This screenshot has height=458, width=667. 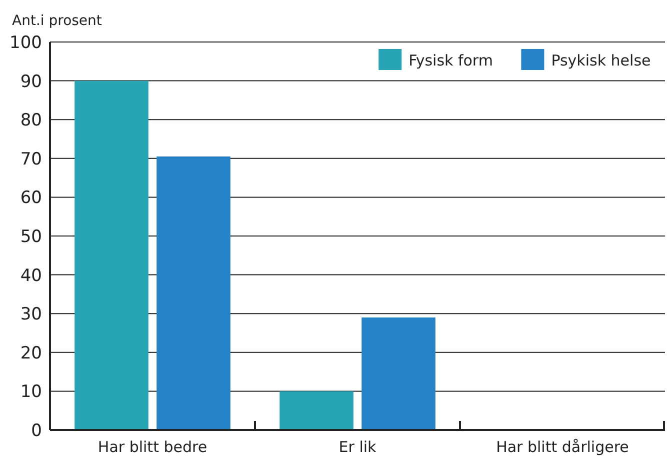 What do you see at coordinates (31, 159) in the screenshot?
I see `y-tick-label: 70` at bounding box center [31, 159].